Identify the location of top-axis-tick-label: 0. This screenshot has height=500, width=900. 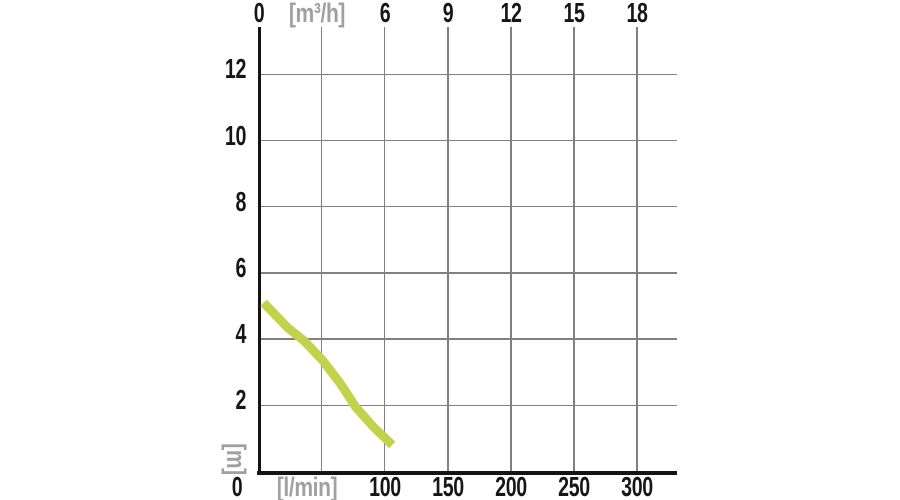
(258, 14).